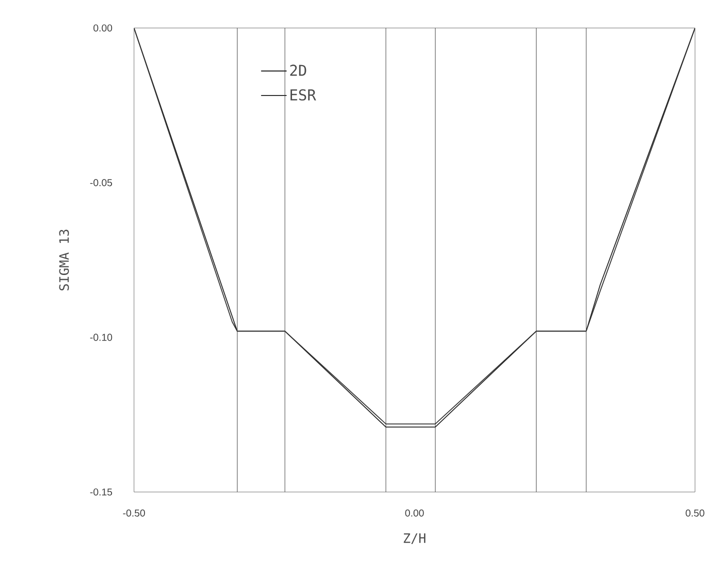  Describe the element at coordinates (298, 70) in the screenshot. I see `legend-label: 2D` at that location.